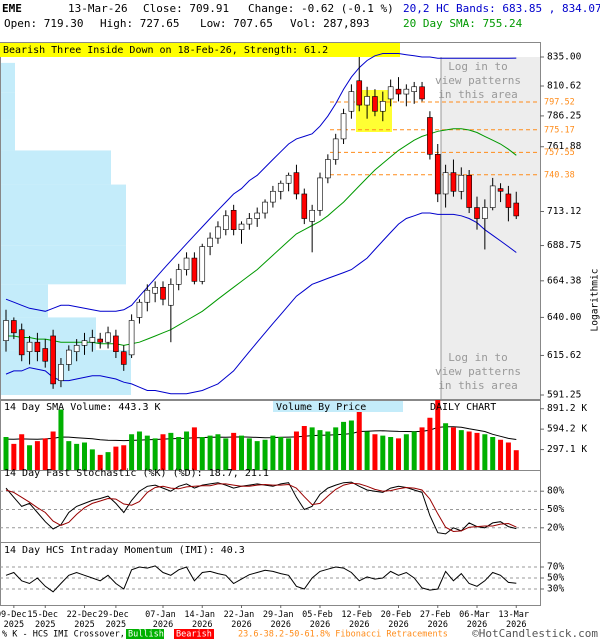  What do you see at coordinates (567, 429) in the screenshot?
I see `y-tick-label: 594.2 K` at bounding box center [567, 429].